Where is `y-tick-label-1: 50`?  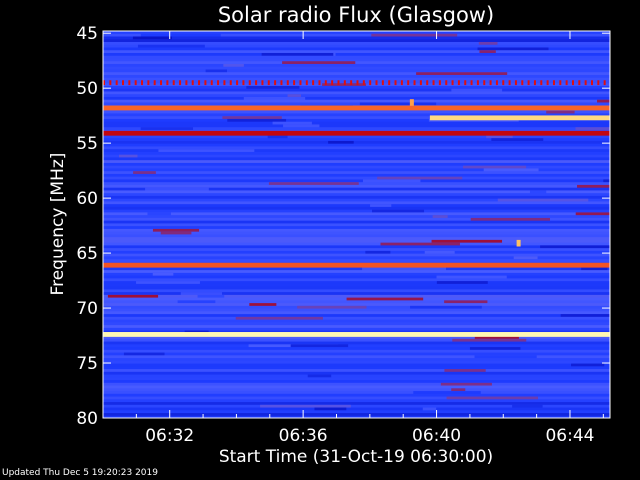
y-tick-label-1: 50 is located at coordinates (87, 89).